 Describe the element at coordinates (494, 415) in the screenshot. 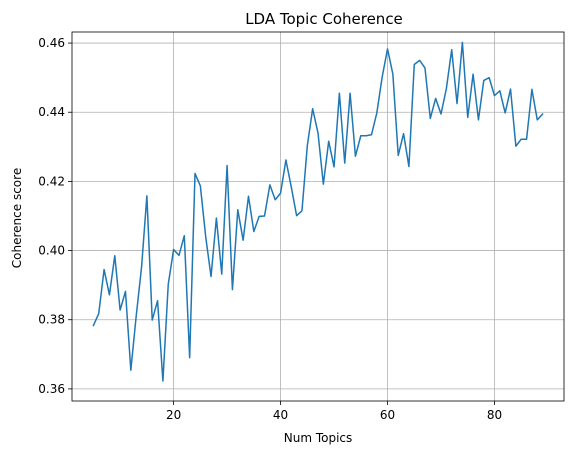

I see `x-tick-label: 80` at that location.